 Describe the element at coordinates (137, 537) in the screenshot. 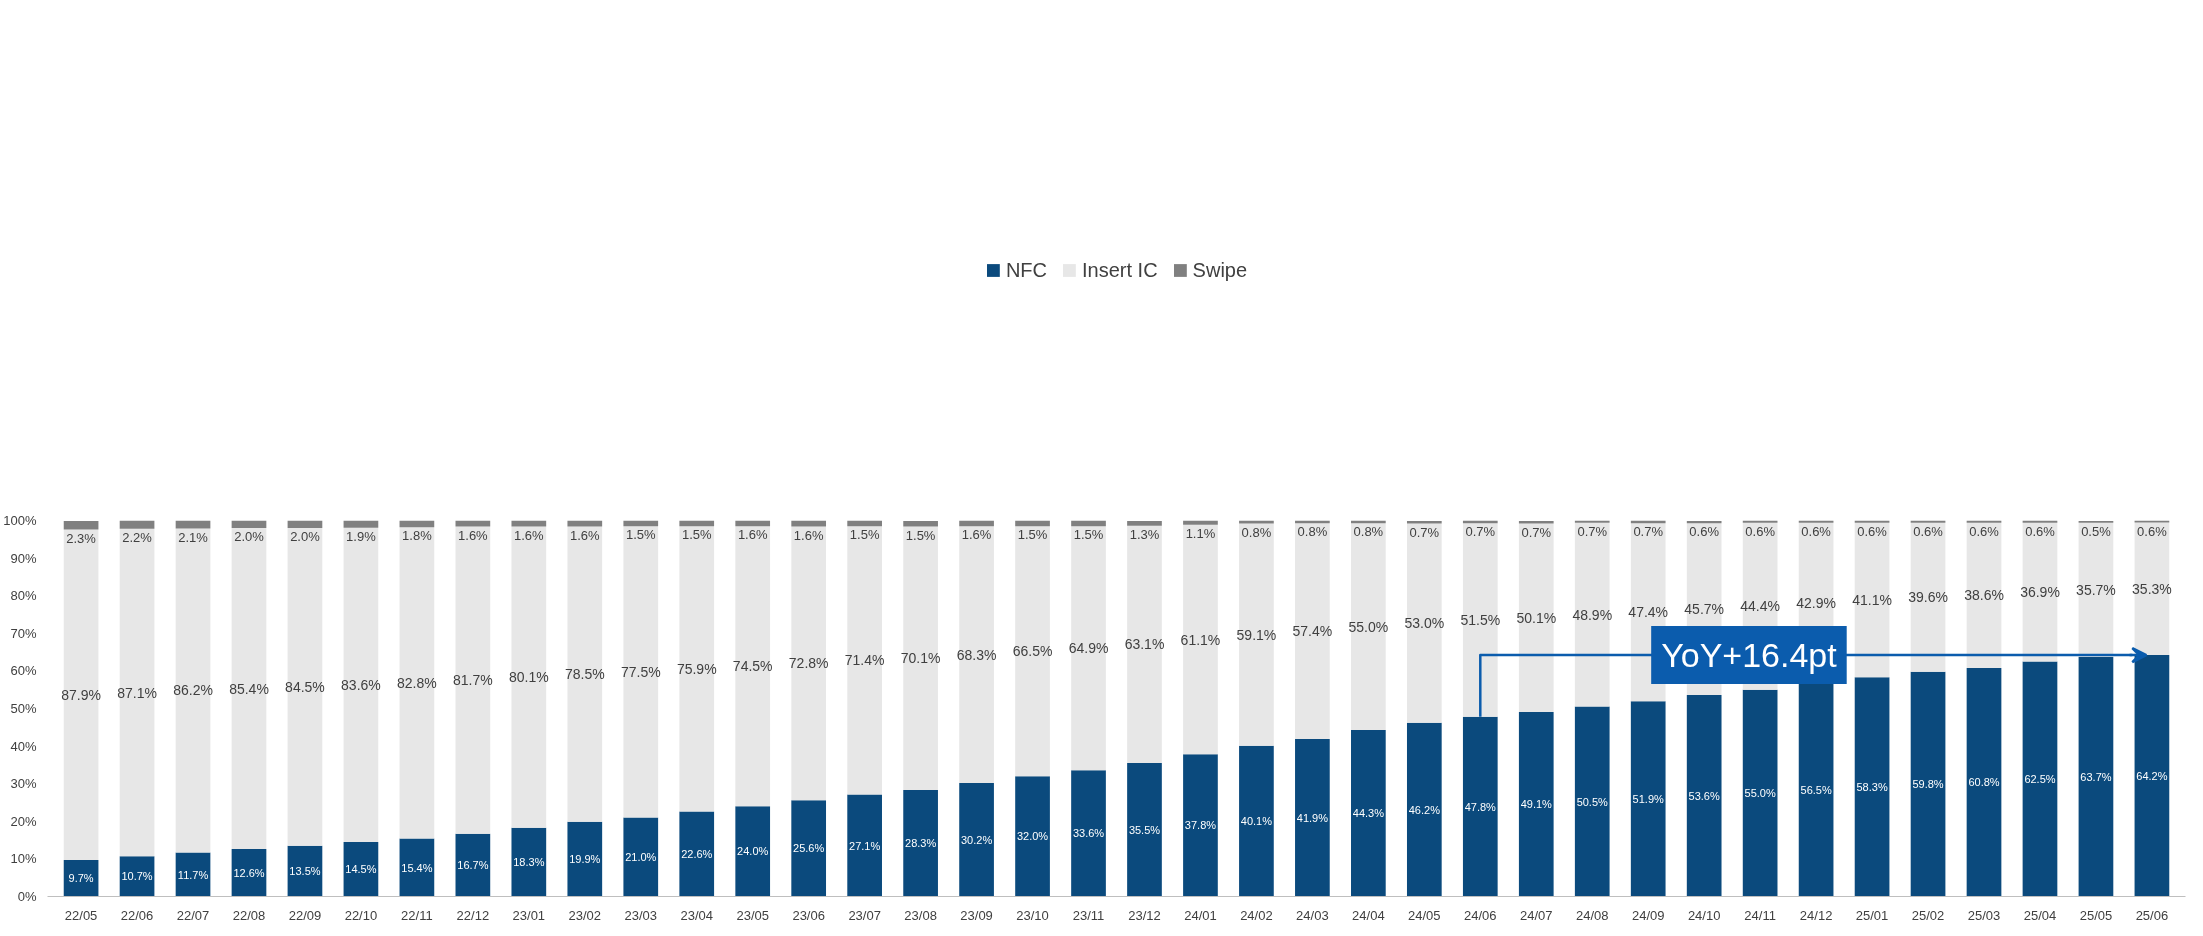

I see `data-label: 2.2%` at that location.